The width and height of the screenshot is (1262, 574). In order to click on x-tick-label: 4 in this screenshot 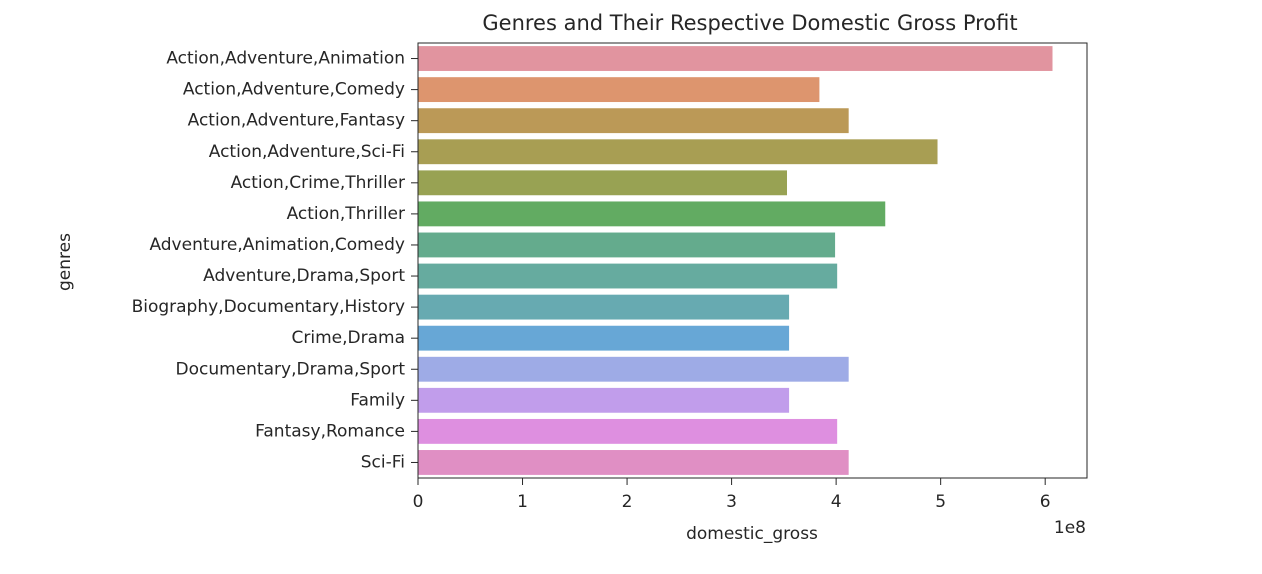, I will do `click(836, 502)`.